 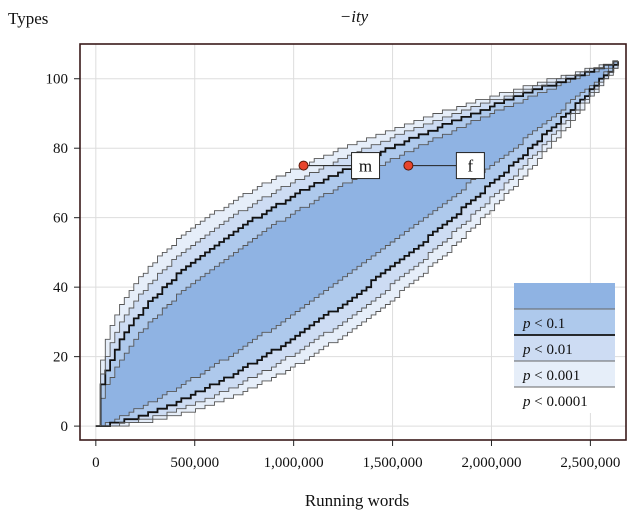 I want to click on legend-label: p < 0.1, so click(x=543, y=324).